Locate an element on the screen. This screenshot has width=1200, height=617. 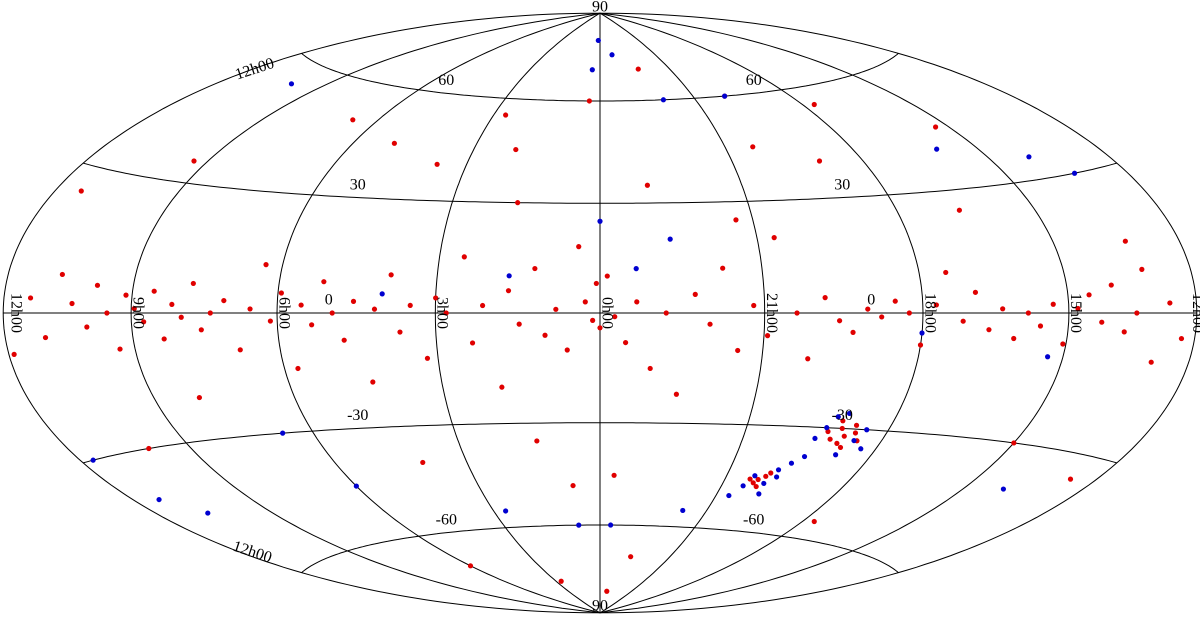
x-tick-label: 18h00 is located at coordinates (929, 313).